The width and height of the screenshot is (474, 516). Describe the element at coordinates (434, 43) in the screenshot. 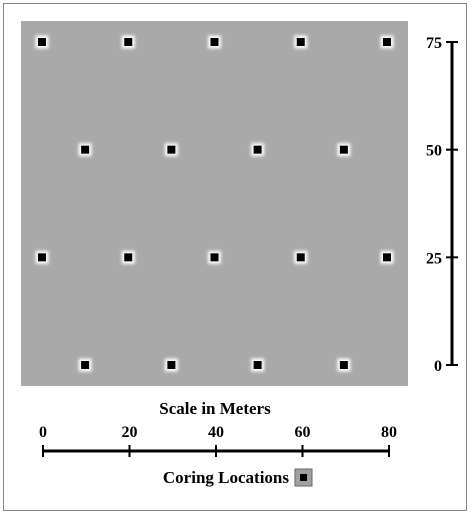

I see `vertical-tick-label: 75` at that location.